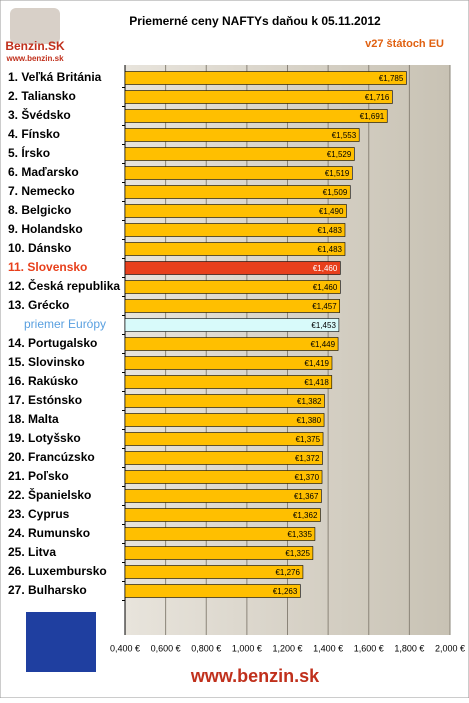  Describe the element at coordinates (61, 642) in the screenshot. I see `eu-flag-image` at that location.